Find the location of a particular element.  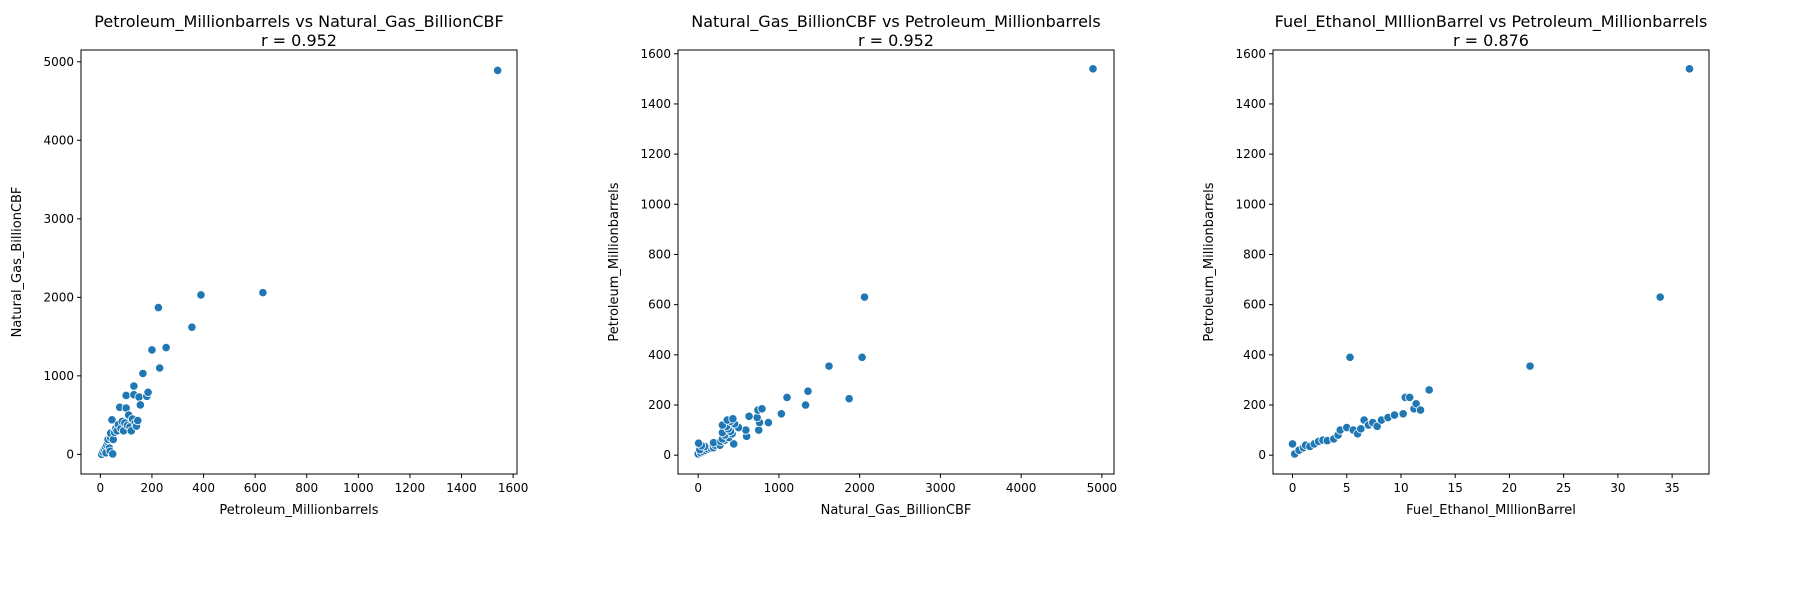

y-tick-label: 4000 is located at coordinates (58, 140).